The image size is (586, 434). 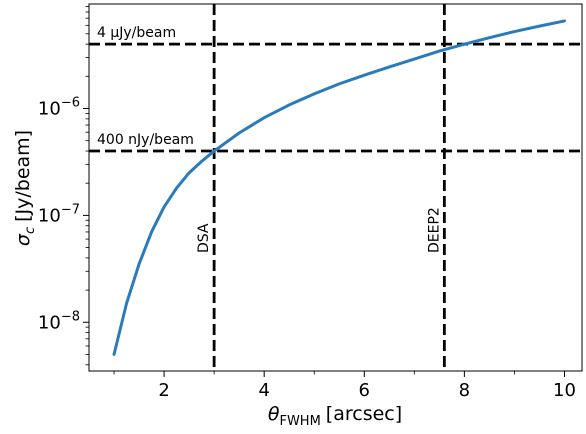 What do you see at coordinates (204, 238) in the screenshot?
I see `survey-label: DSA` at bounding box center [204, 238].